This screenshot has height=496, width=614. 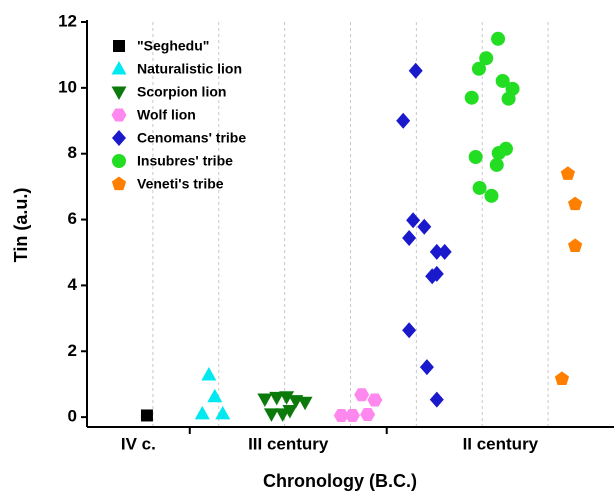 What do you see at coordinates (67, 86) in the screenshot?
I see `y-tick-label: 10` at bounding box center [67, 86].